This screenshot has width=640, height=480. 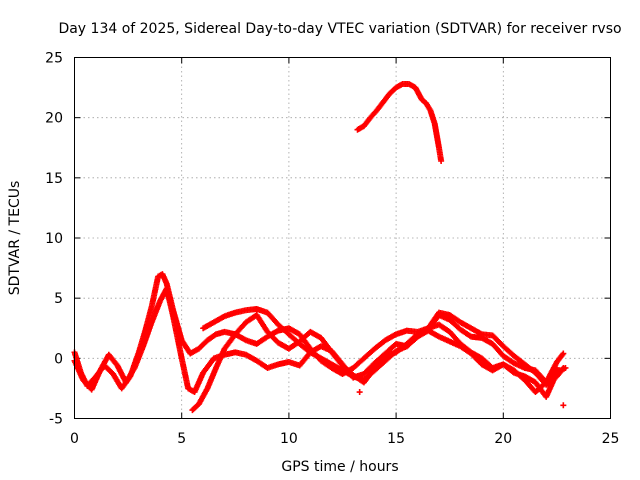 What do you see at coordinates (344, 439) in the screenshot?
I see `x-tick-labels: 0 5 10 15 20 25` at bounding box center [344, 439].